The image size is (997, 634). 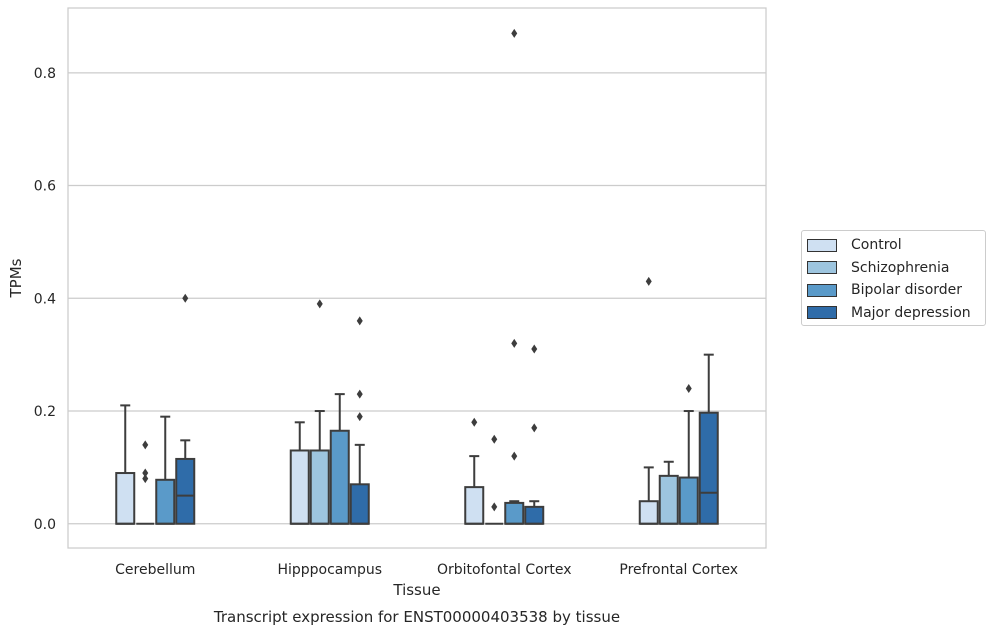 I want to click on legend-label: Control, so click(x=876, y=245).